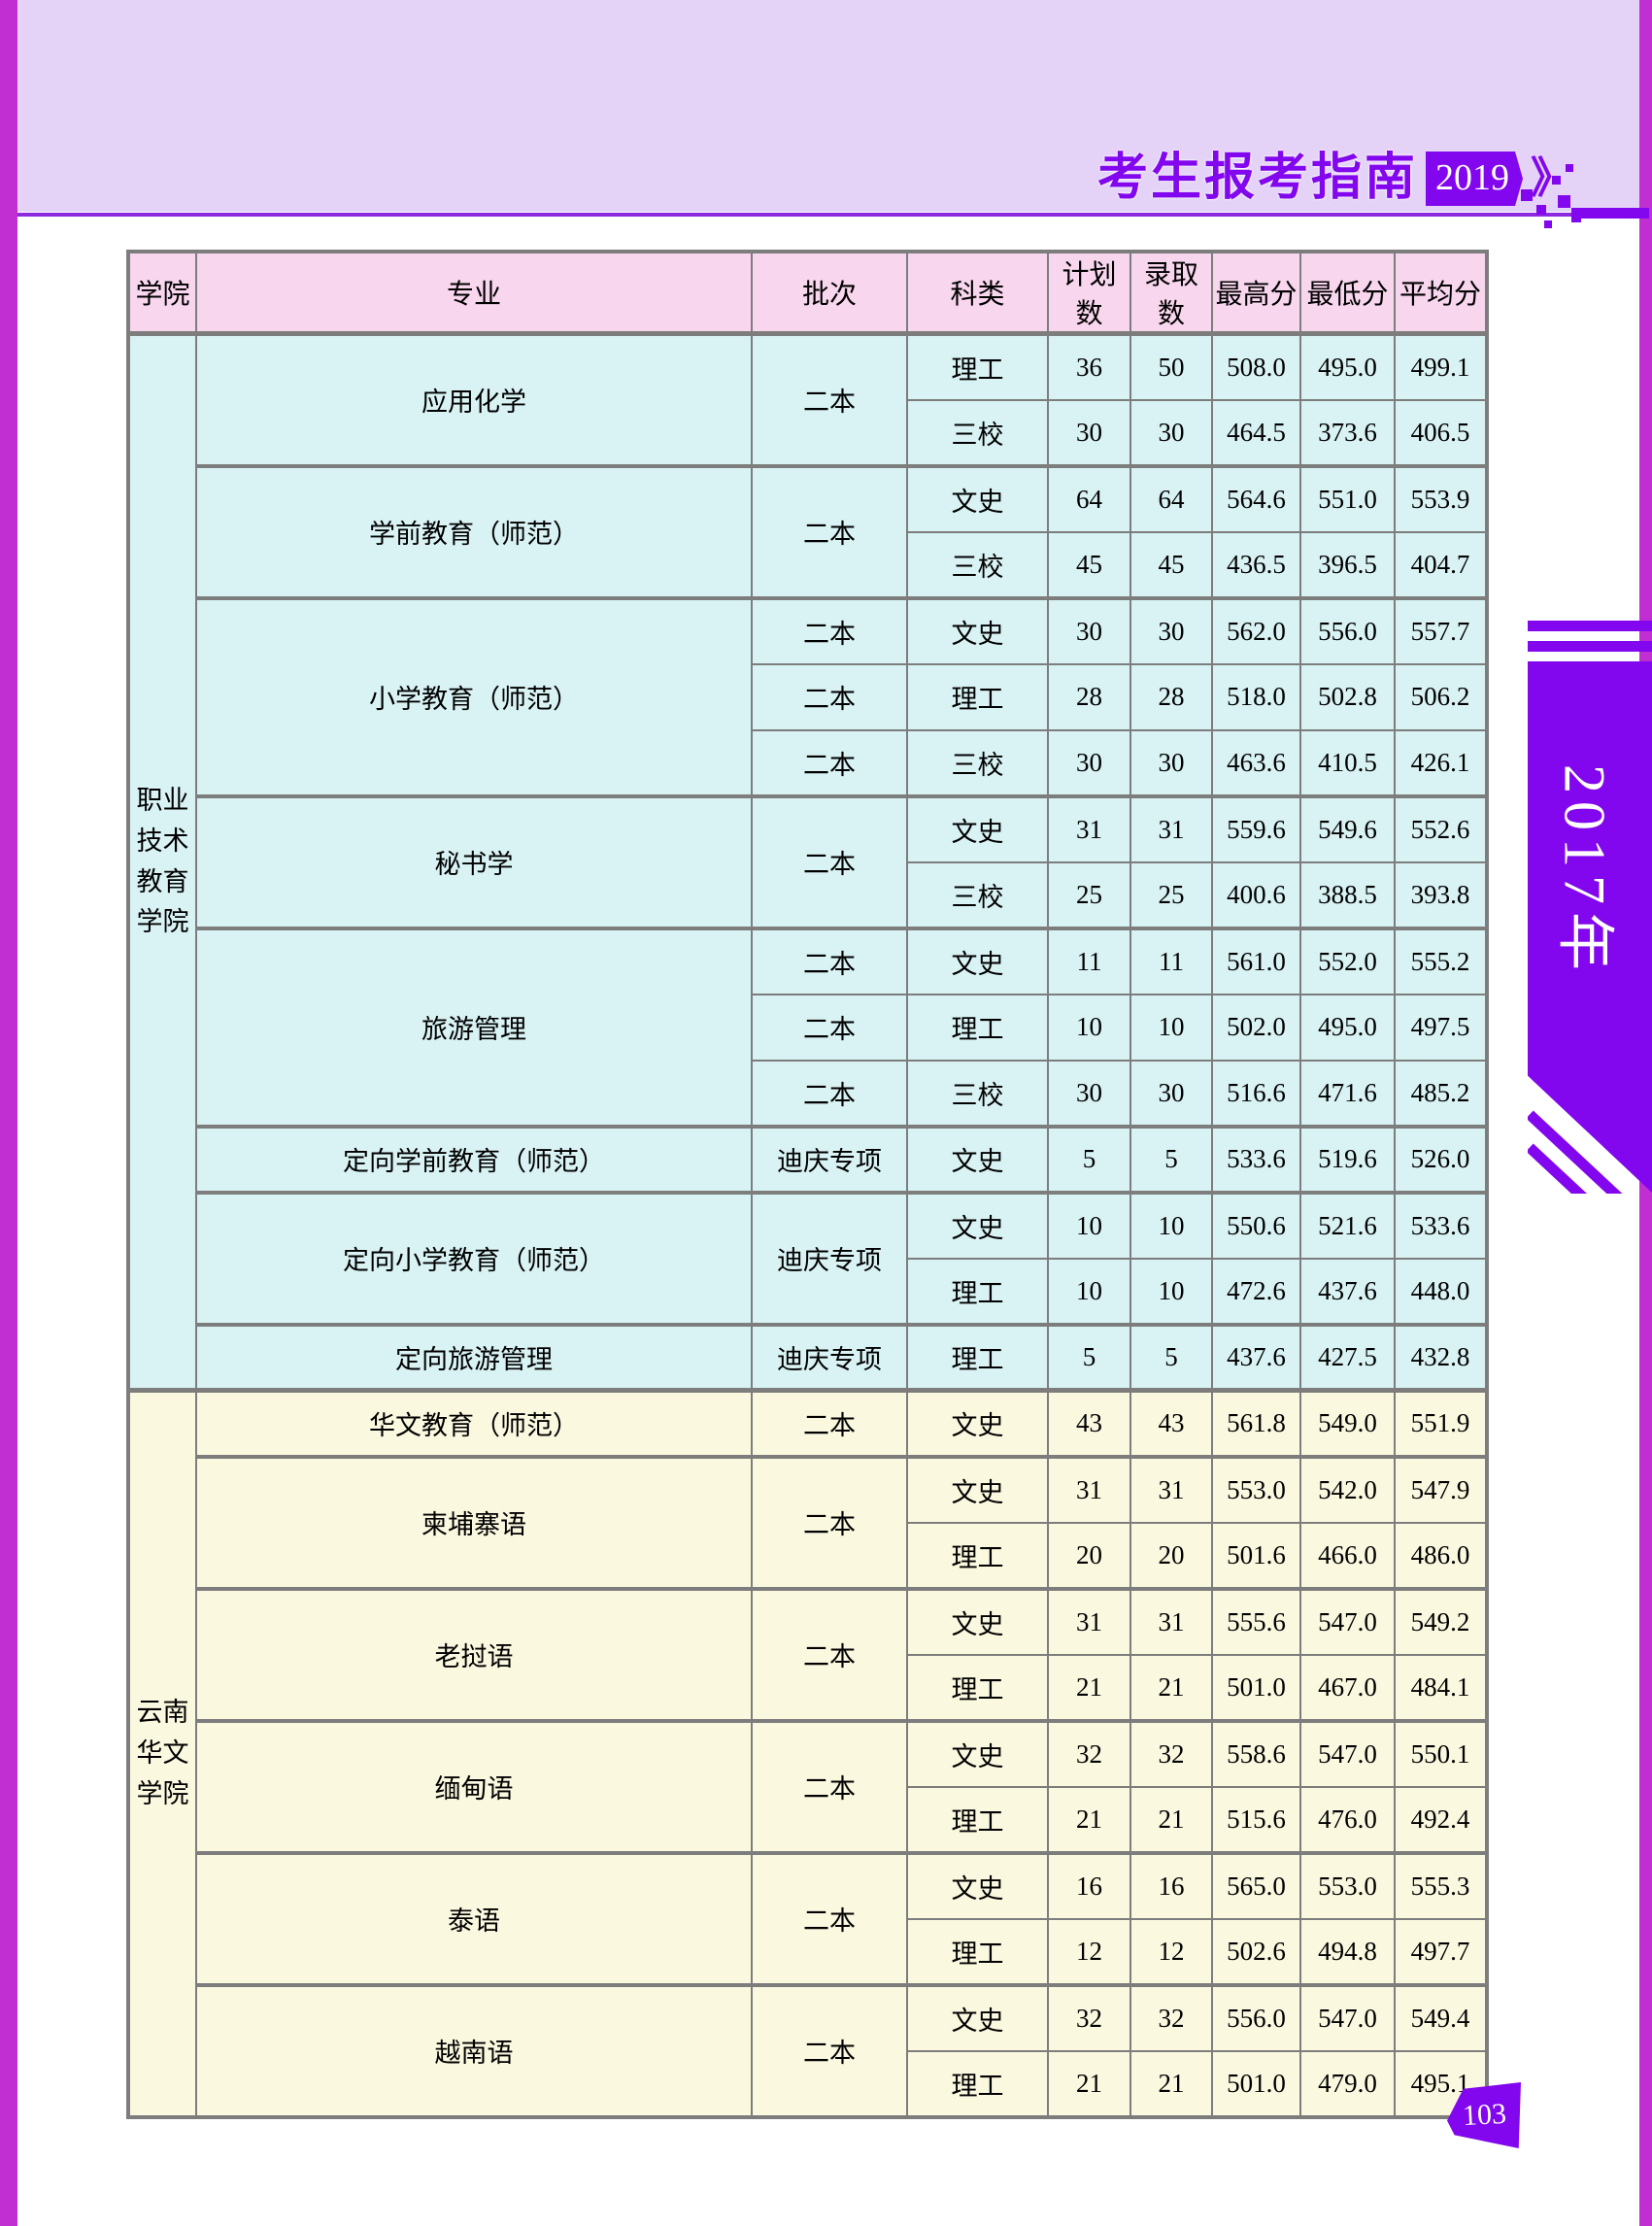 The image size is (1652, 2226). Describe the element at coordinates (808, 1918) in the screenshot. I see `table-row: 泰语 二本 文史 16 16 565.0 553.0 555.3` at that location.